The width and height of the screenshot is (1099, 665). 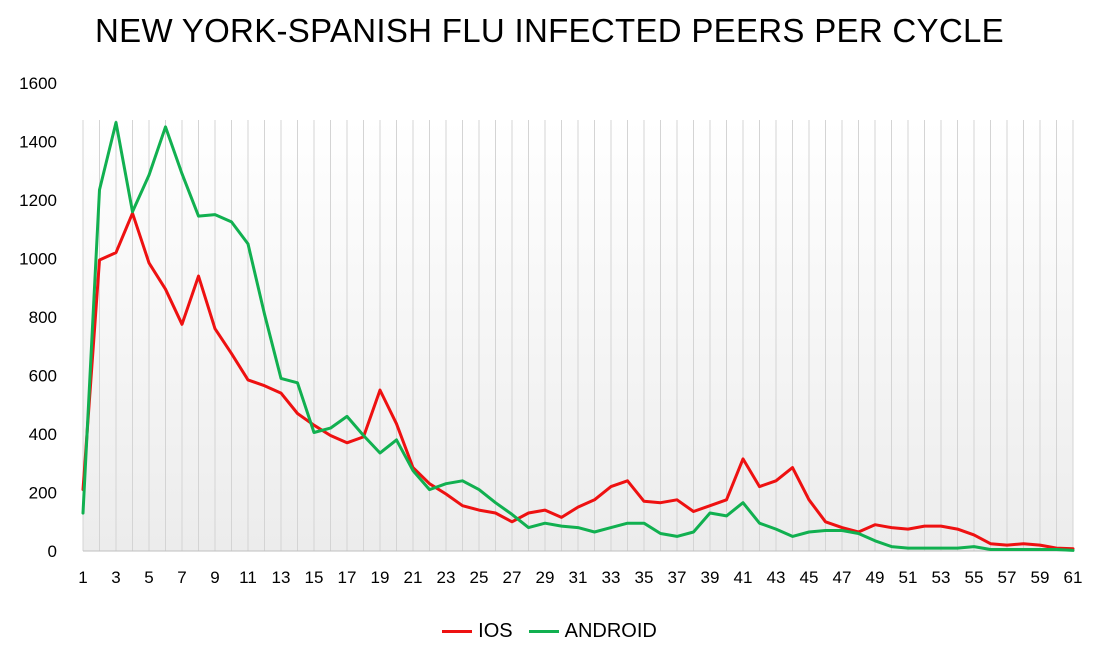 What do you see at coordinates (82, 577) in the screenshot?
I see `x-tick-label: 1` at bounding box center [82, 577].